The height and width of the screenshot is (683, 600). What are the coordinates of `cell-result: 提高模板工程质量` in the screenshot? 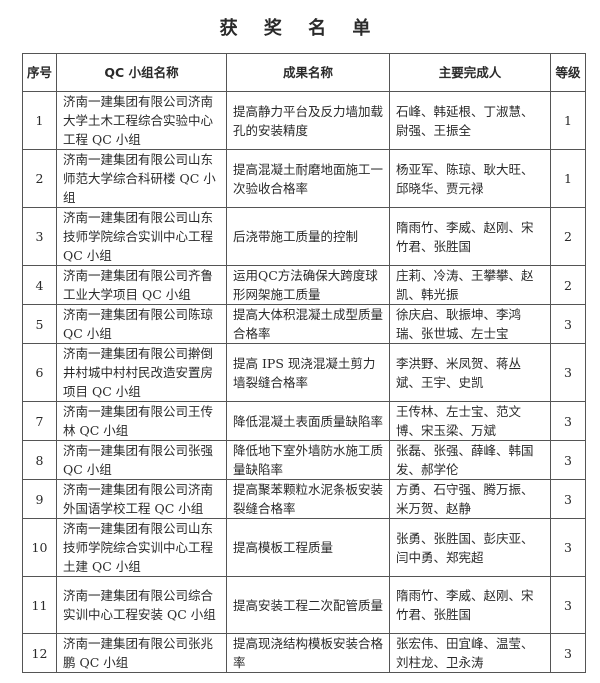 It's located at (308, 547).